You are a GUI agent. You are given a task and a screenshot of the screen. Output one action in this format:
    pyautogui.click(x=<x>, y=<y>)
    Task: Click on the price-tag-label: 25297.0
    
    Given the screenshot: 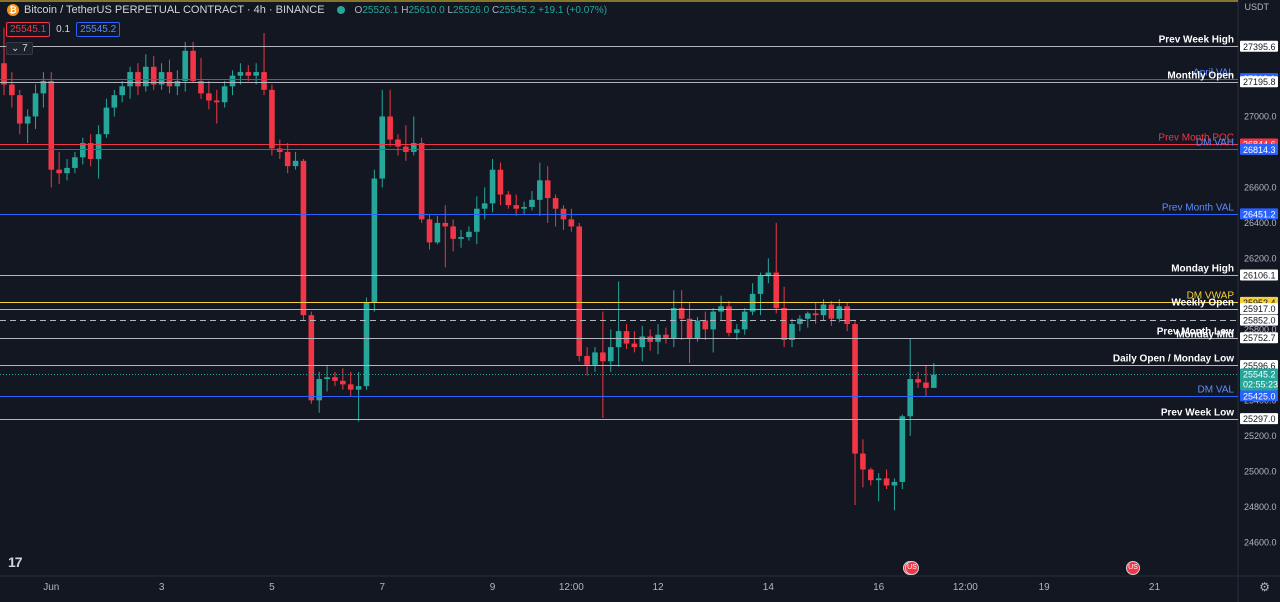 What is the action you would take?
    pyautogui.click(x=1259, y=419)
    